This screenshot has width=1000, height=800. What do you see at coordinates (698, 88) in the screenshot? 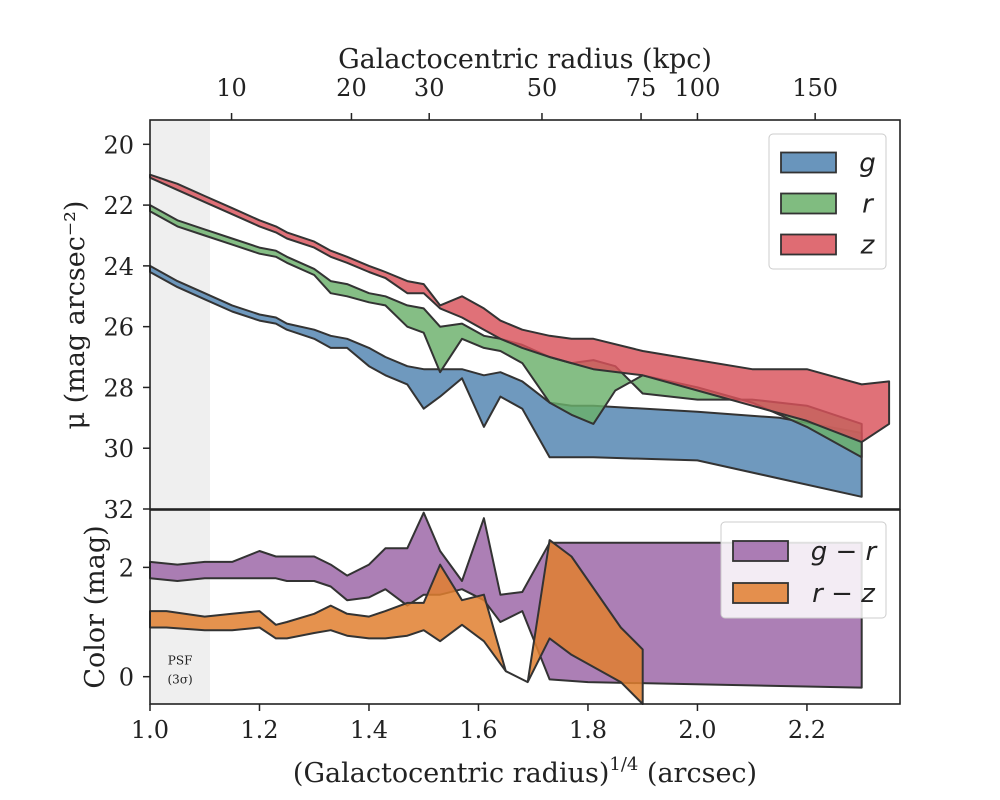
I see `kpc-tick-label: 100` at bounding box center [698, 88].